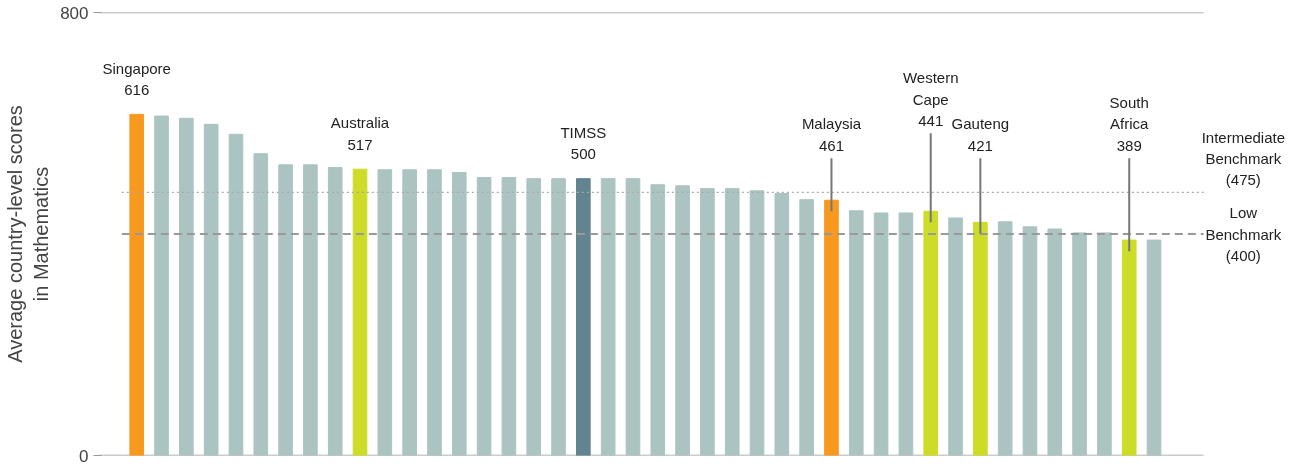 The height and width of the screenshot is (469, 1309). What do you see at coordinates (831, 124) in the screenshot?
I see `x-tick-label: Malaysia` at bounding box center [831, 124].